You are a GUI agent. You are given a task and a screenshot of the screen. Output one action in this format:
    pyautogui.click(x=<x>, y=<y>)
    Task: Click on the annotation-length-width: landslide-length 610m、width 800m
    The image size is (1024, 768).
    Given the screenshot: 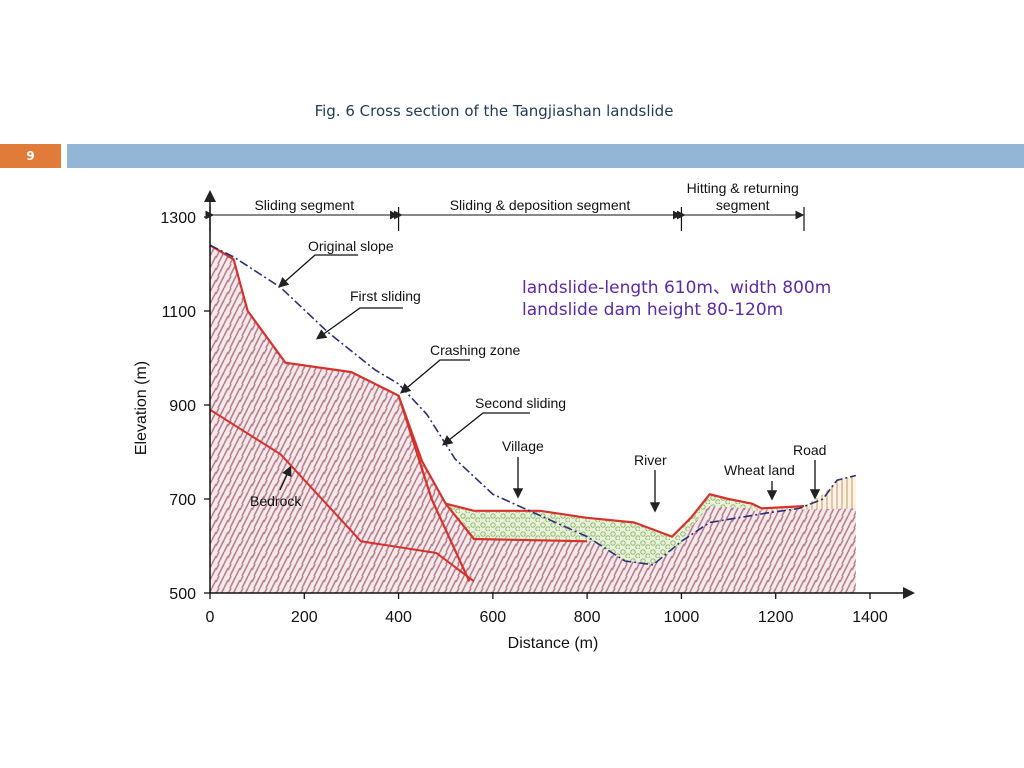 What is the action you would take?
    pyautogui.click(x=677, y=288)
    